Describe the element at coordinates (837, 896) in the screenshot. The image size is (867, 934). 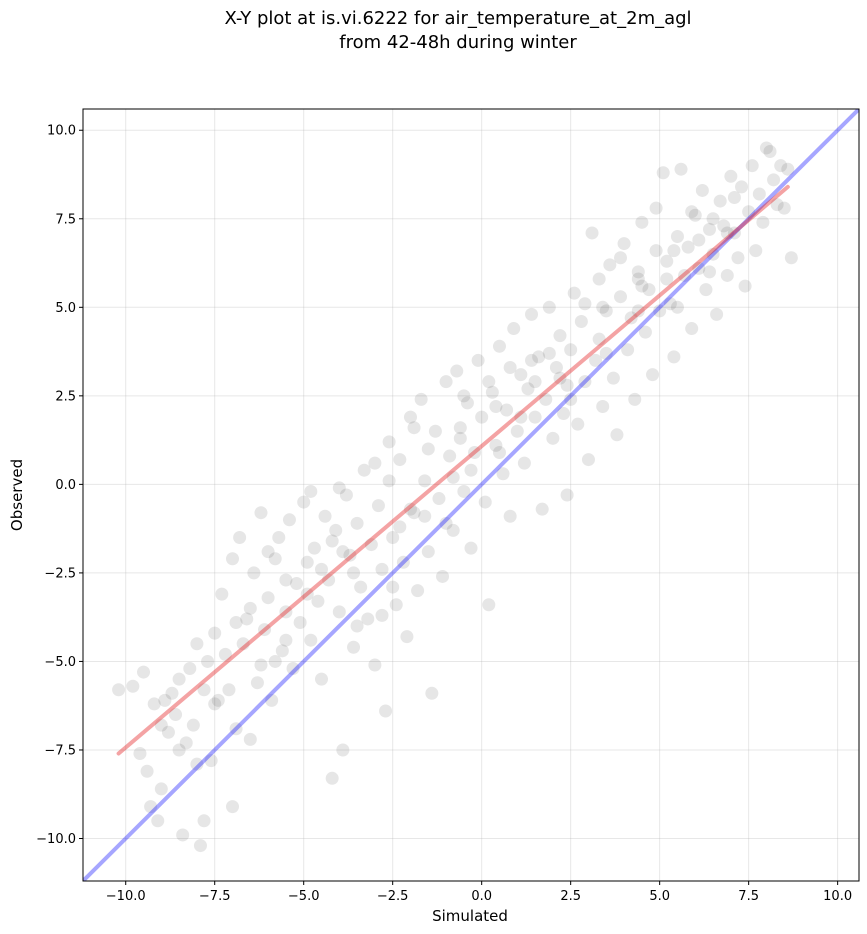
I see `x-tick-label: 10.0` at that location.